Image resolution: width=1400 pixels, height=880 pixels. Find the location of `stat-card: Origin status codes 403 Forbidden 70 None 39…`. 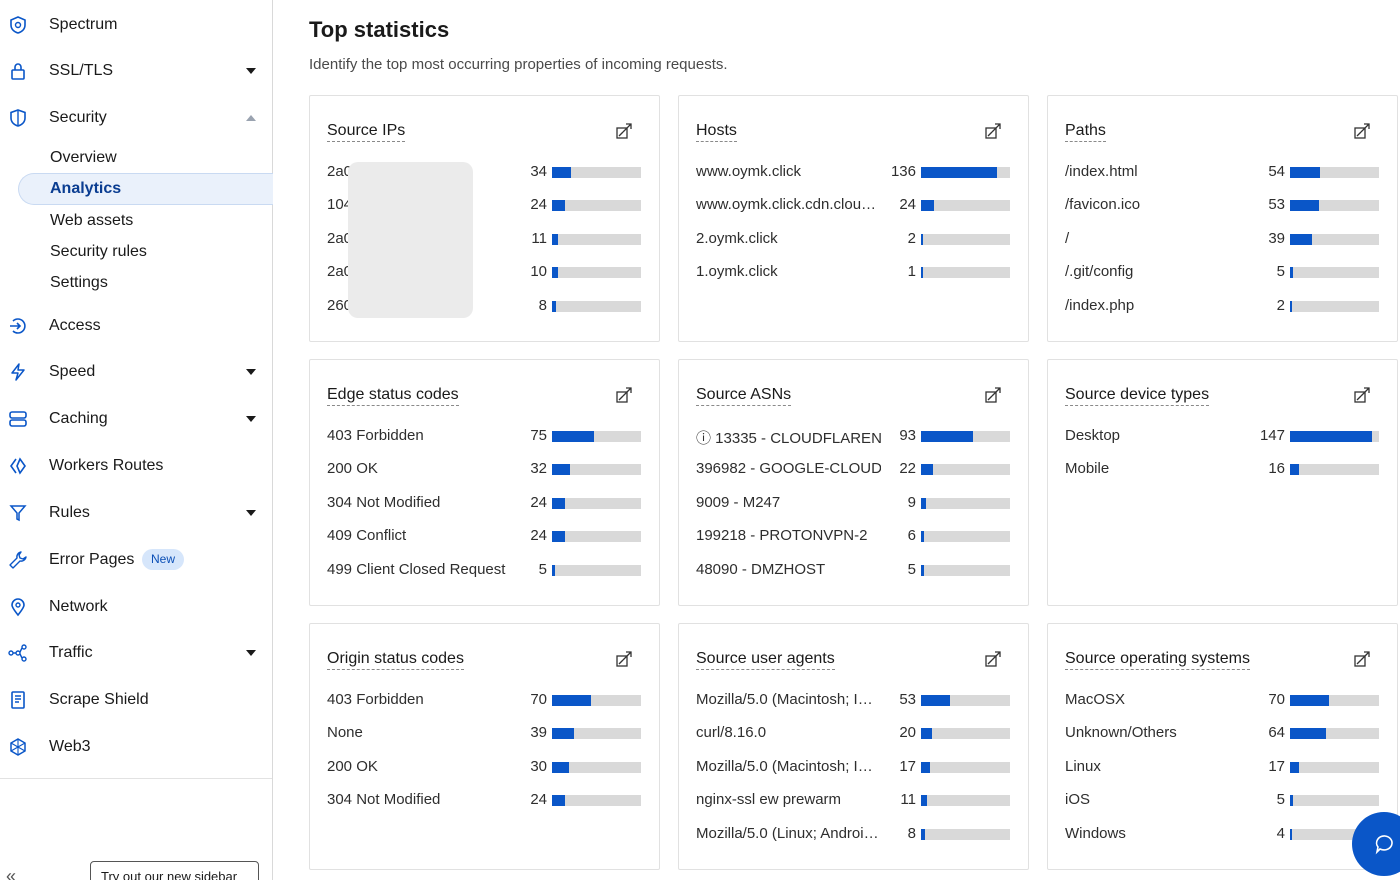

stat-card: Origin status codes 403 Forbidden 70 None 39… is located at coordinates (484, 746).